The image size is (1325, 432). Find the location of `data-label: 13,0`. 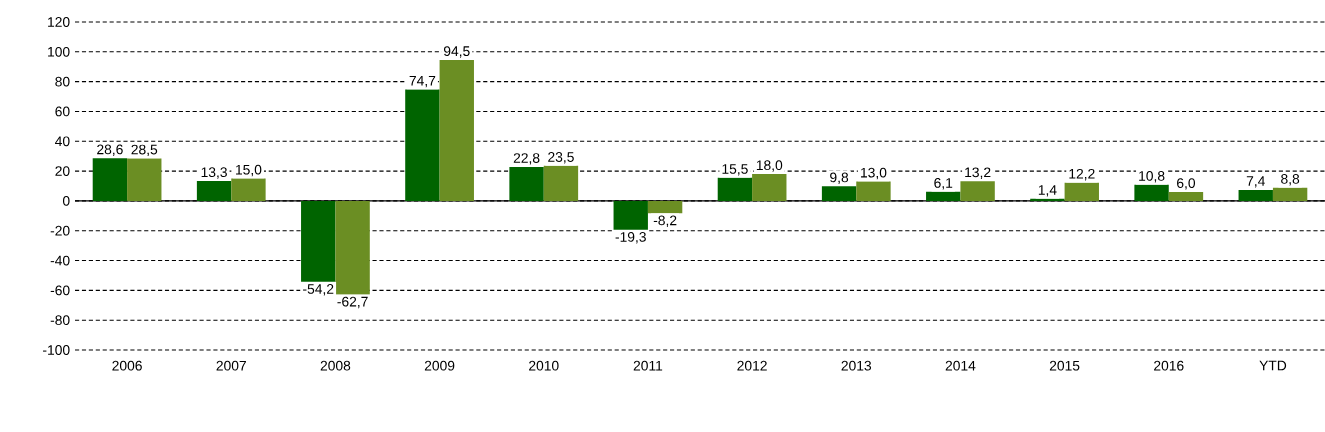

data-label: 13,0 is located at coordinates (874, 173).